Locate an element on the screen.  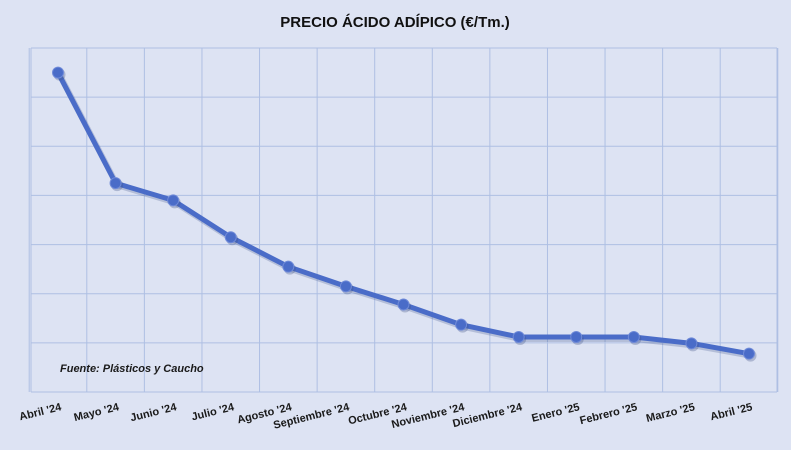
x-tick-label: Abril '24 is located at coordinates (40, 412).